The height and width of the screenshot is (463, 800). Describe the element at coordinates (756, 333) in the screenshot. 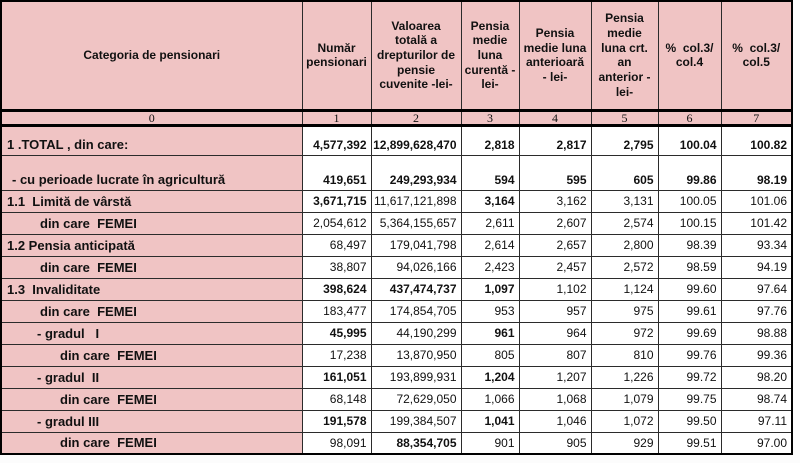

I see `cell-value: 98.88` at that location.